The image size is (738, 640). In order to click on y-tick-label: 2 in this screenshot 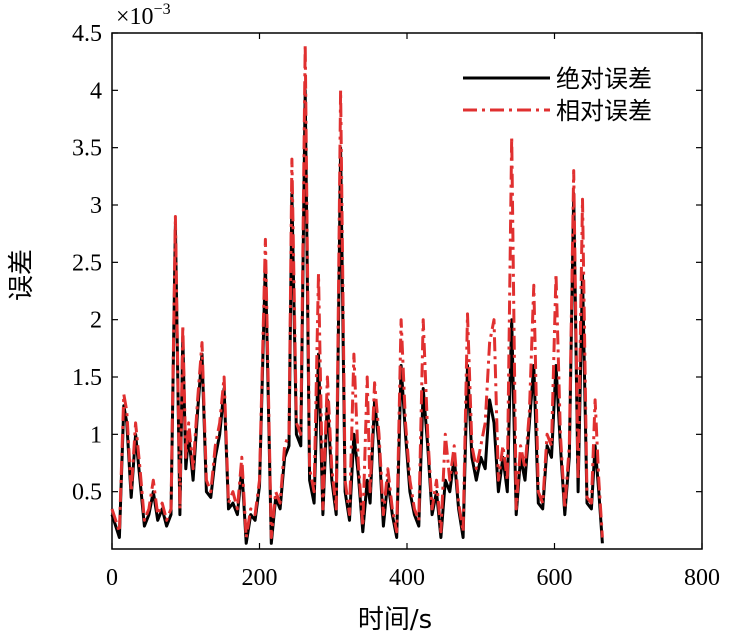, I will do `click(96, 321)`.